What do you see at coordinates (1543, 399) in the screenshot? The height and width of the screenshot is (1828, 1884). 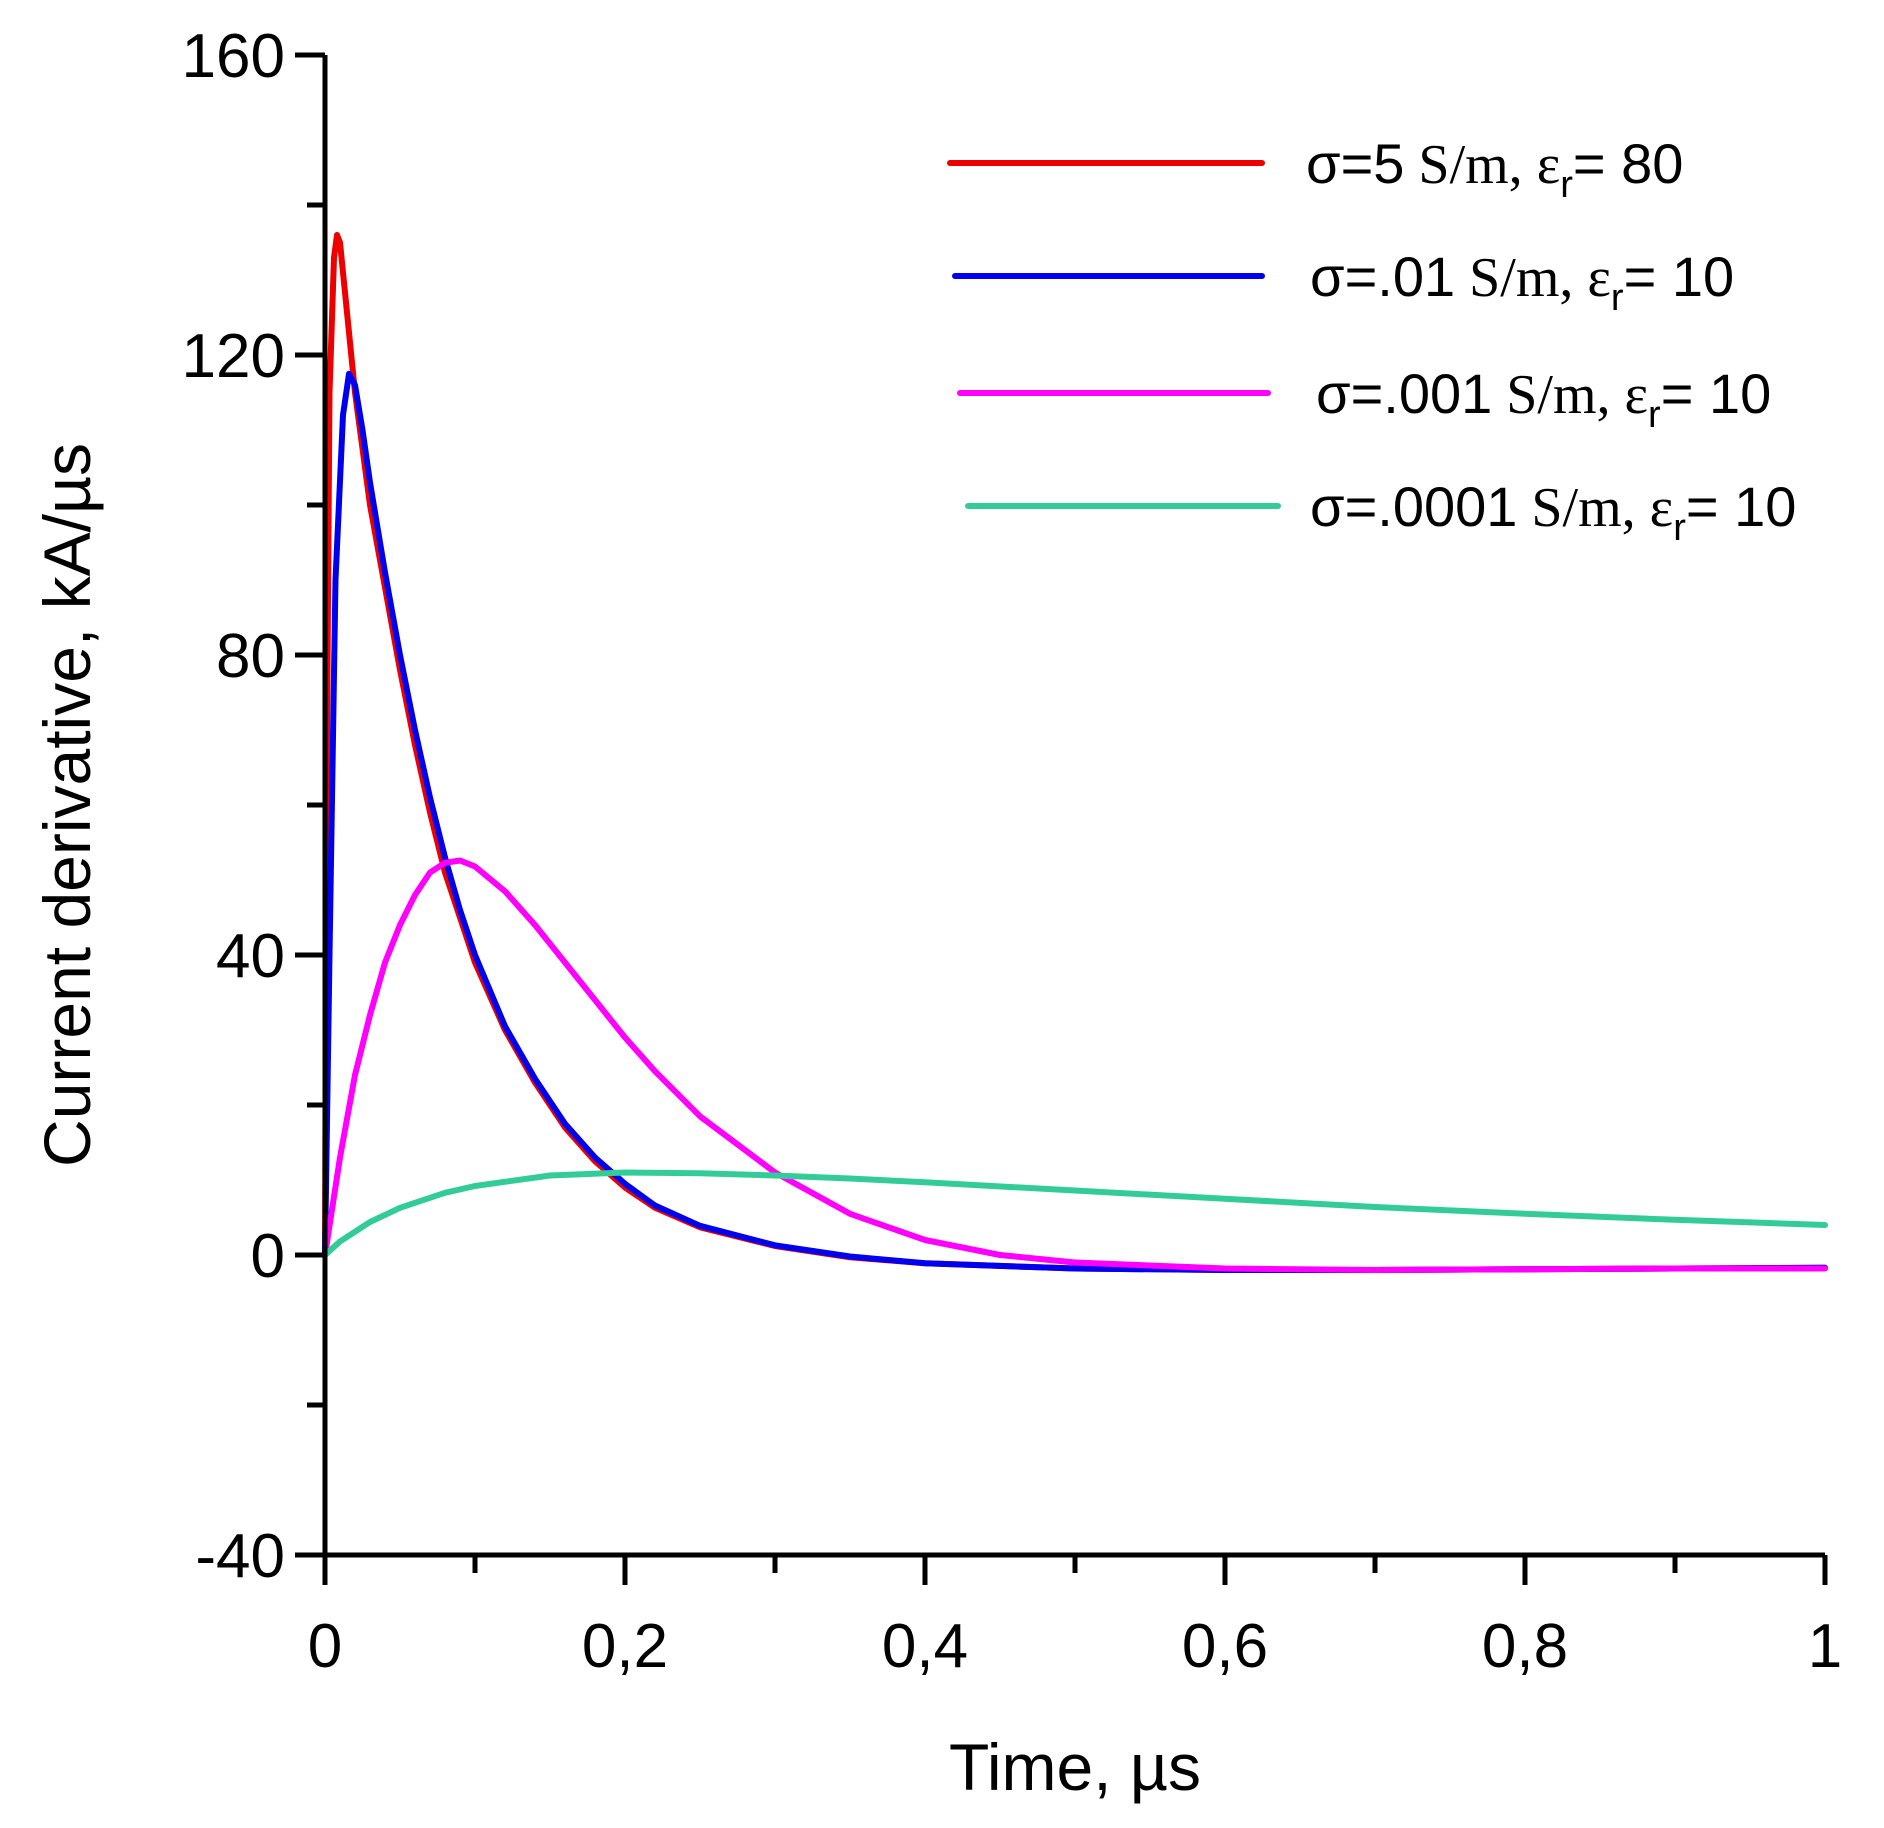 I see `legend-label-3: σ=.001 S/m, εr= 10` at bounding box center [1543, 399].